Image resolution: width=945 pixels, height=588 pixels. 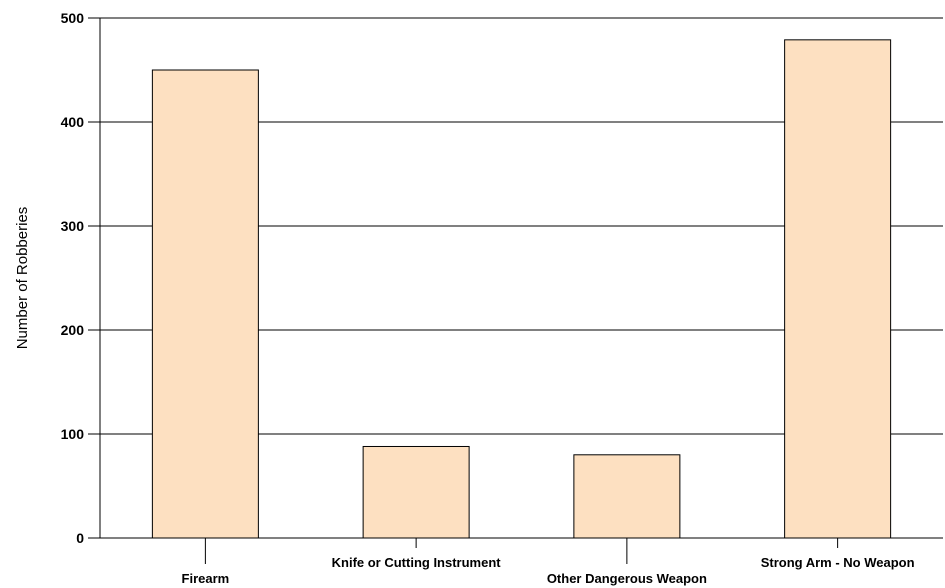 I want to click on x-tick-label: Strong Arm - No Weapon, so click(x=838, y=562).